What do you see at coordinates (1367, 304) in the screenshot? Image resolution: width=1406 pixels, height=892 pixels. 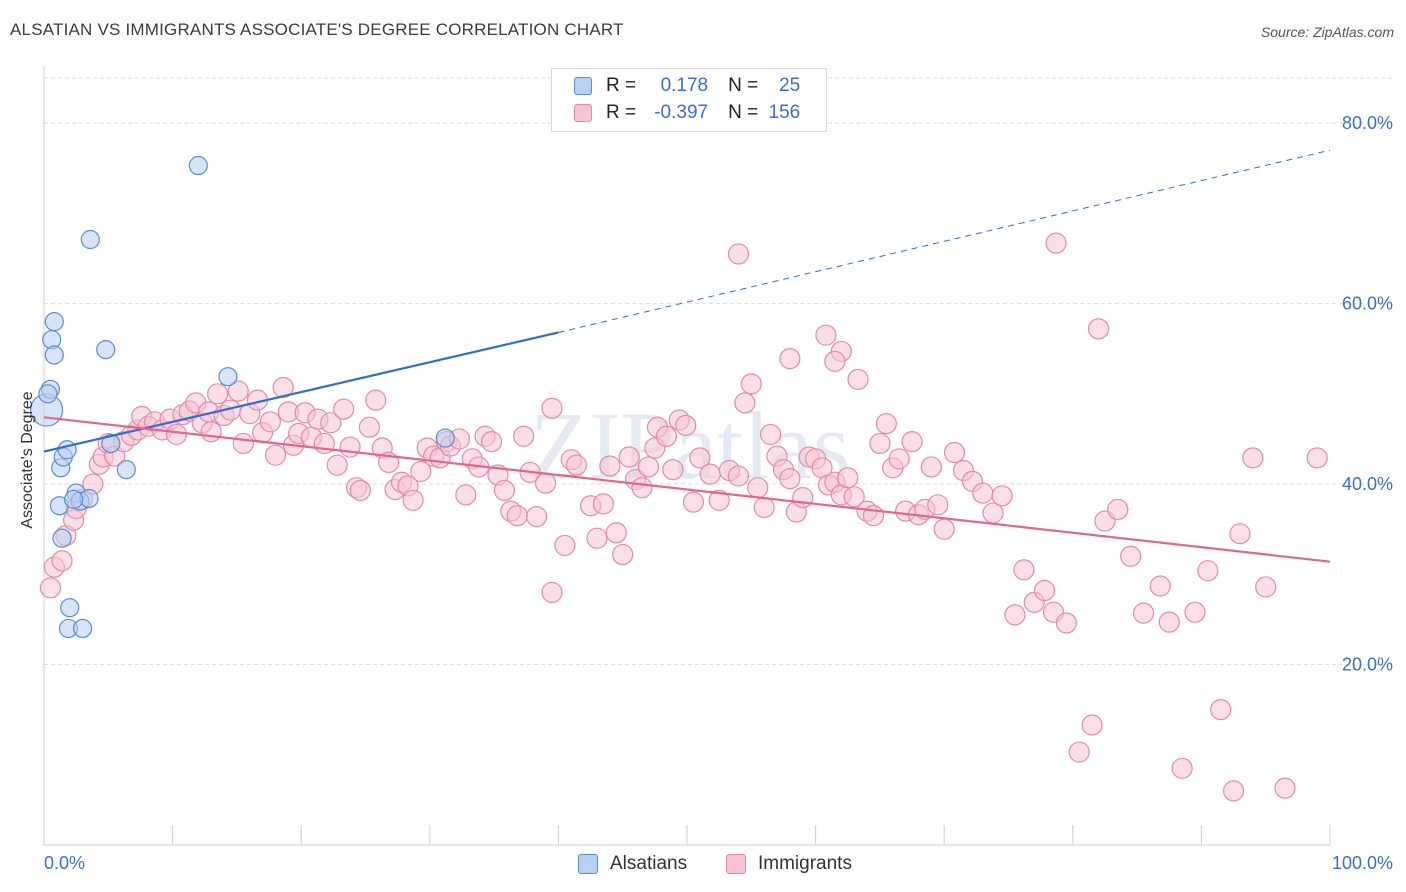 I see `y-tick-label: 60.0%` at bounding box center [1367, 304].